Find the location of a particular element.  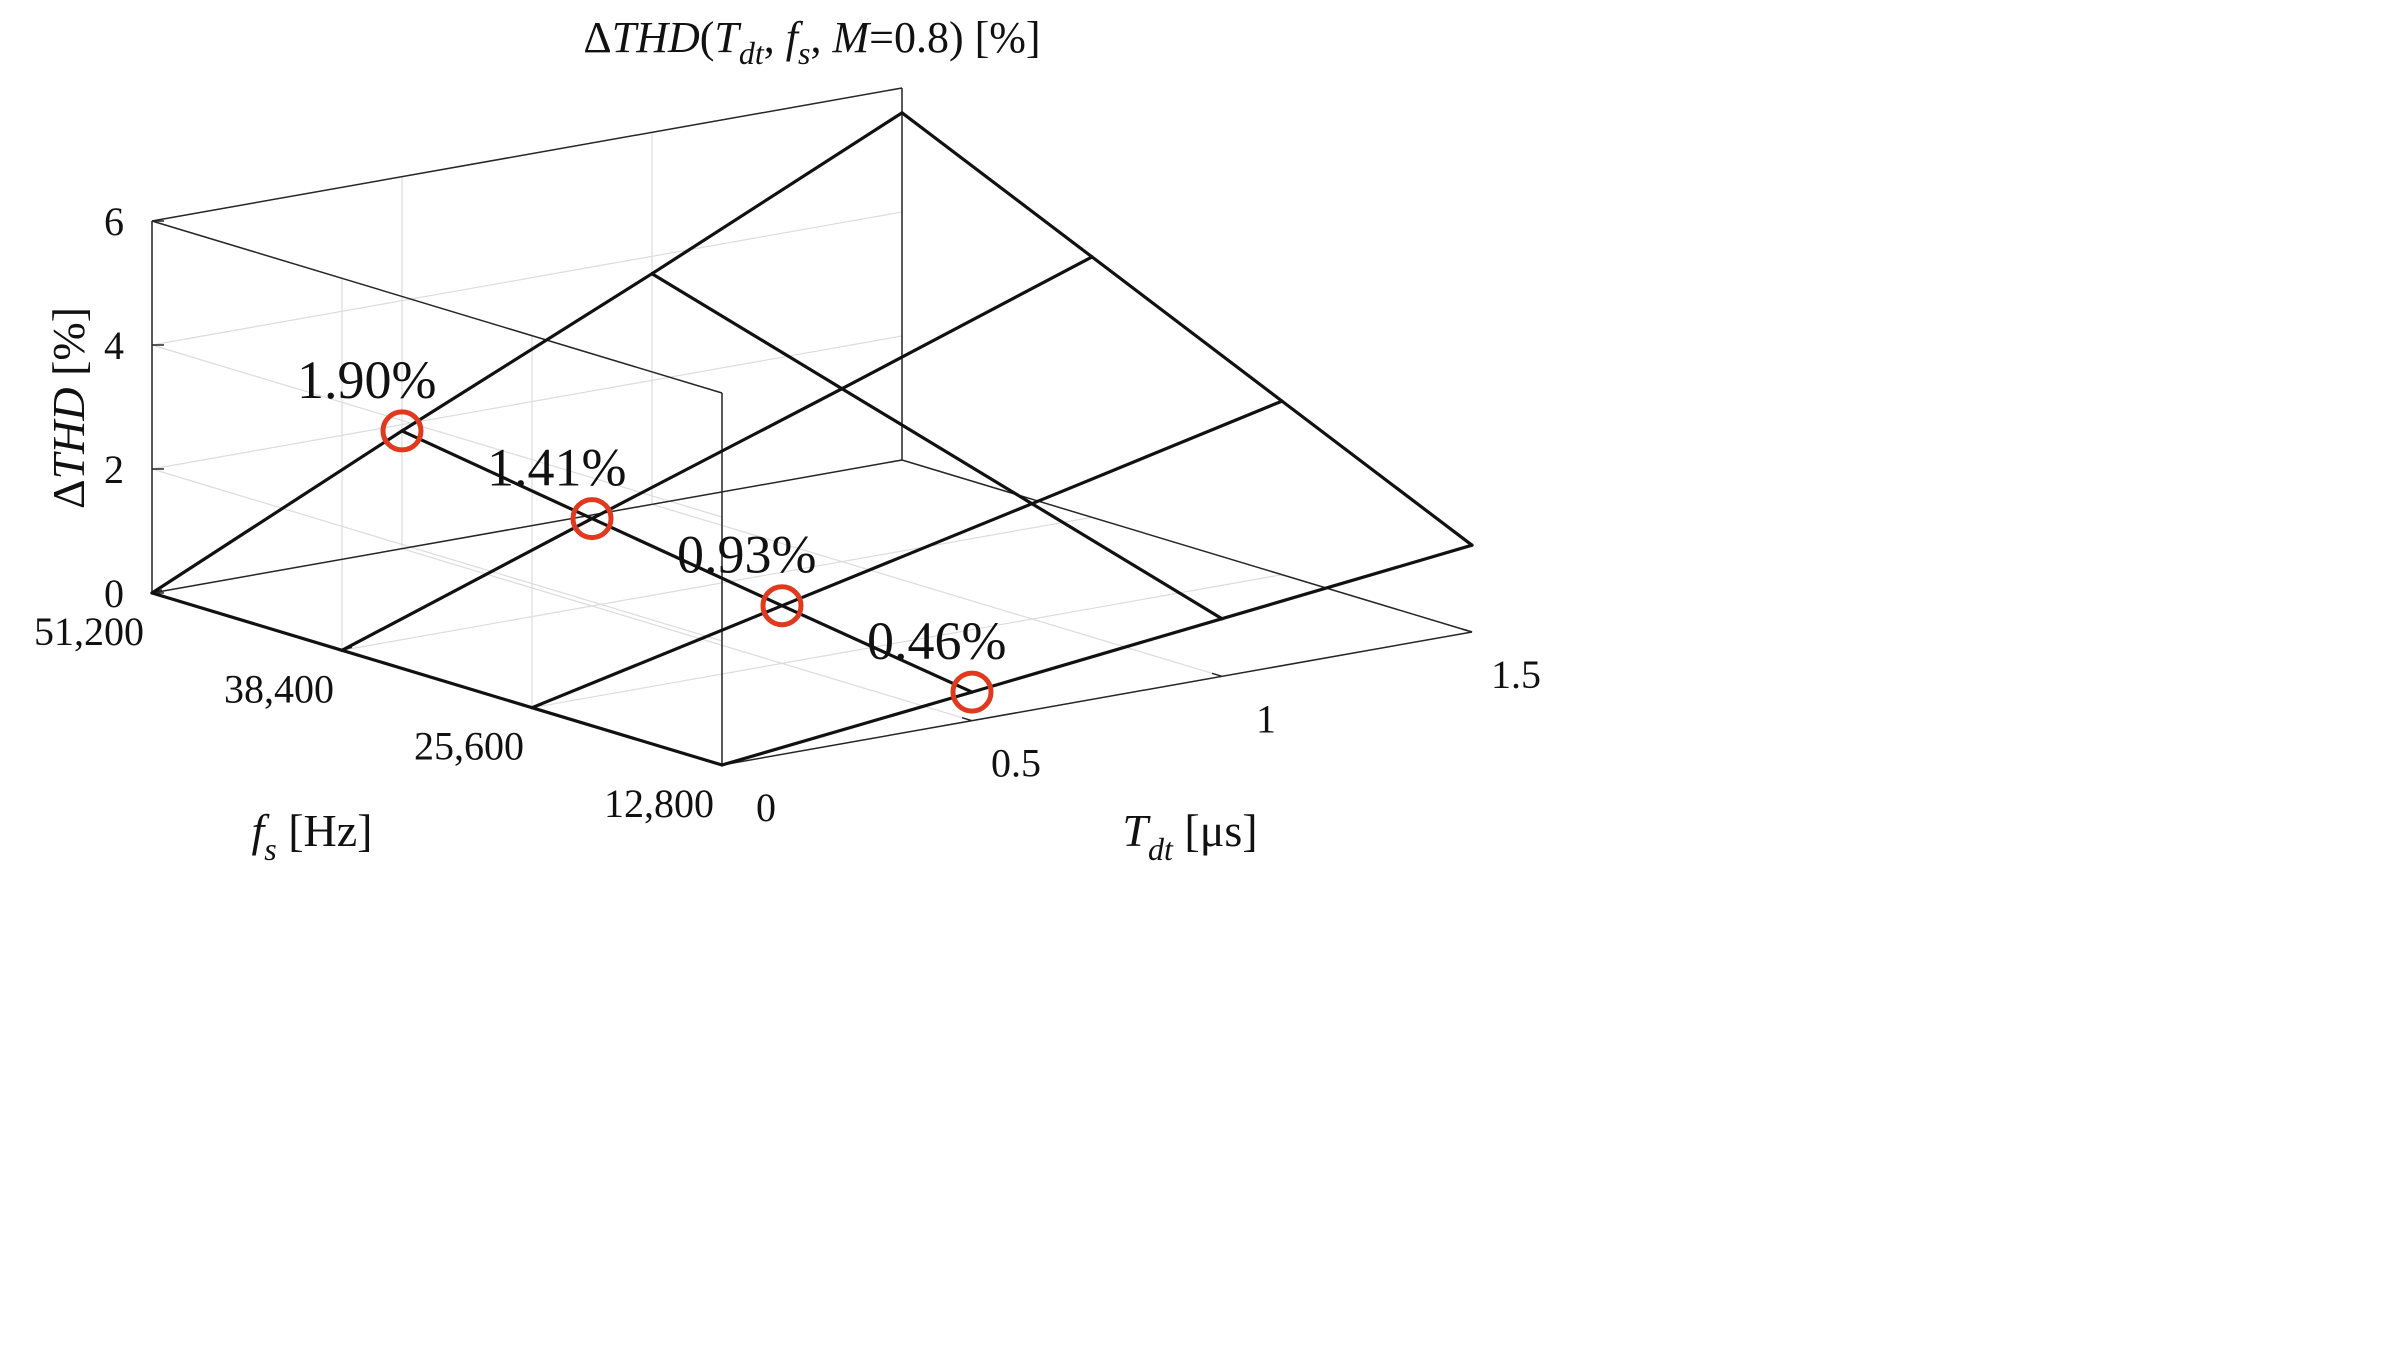

annotation-label: 0.93% is located at coordinates (746, 555).